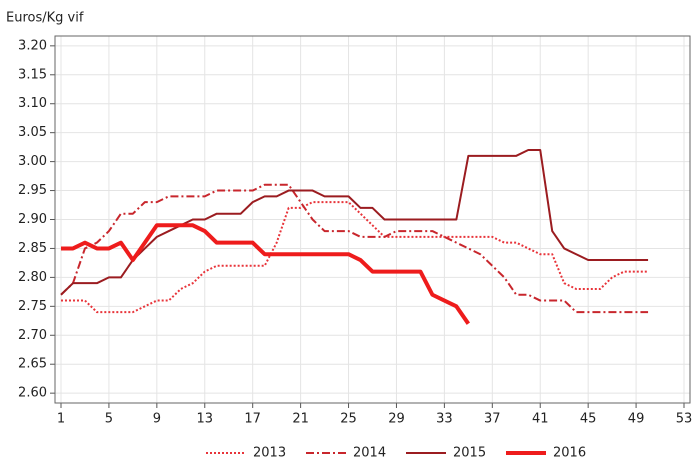 This screenshot has width=694, height=465. I want to click on y-tick-label: 2.95, so click(32, 190).